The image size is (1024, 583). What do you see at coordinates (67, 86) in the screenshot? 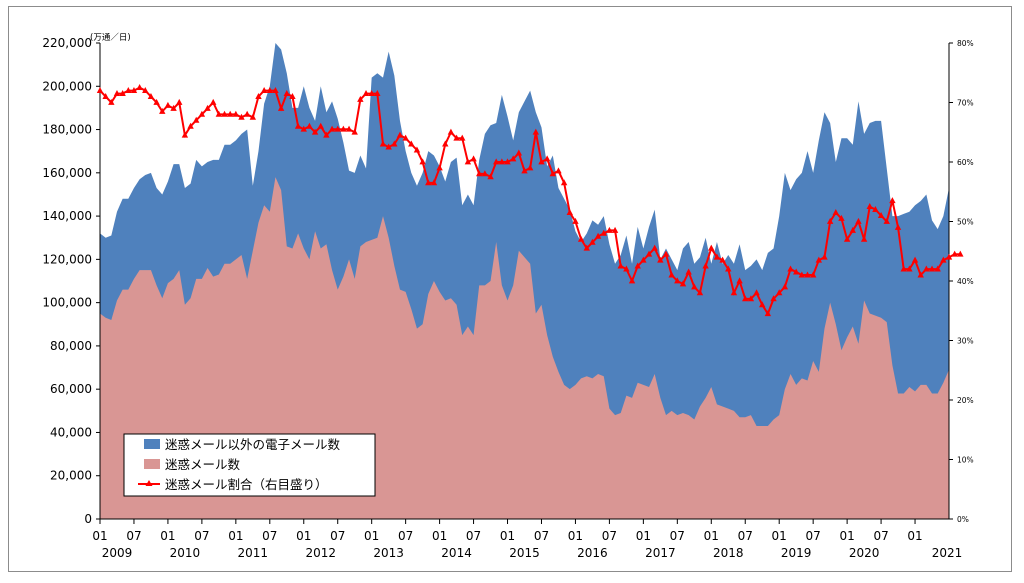
I see `left-tick-label: 200,000` at bounding box center [67, 86].